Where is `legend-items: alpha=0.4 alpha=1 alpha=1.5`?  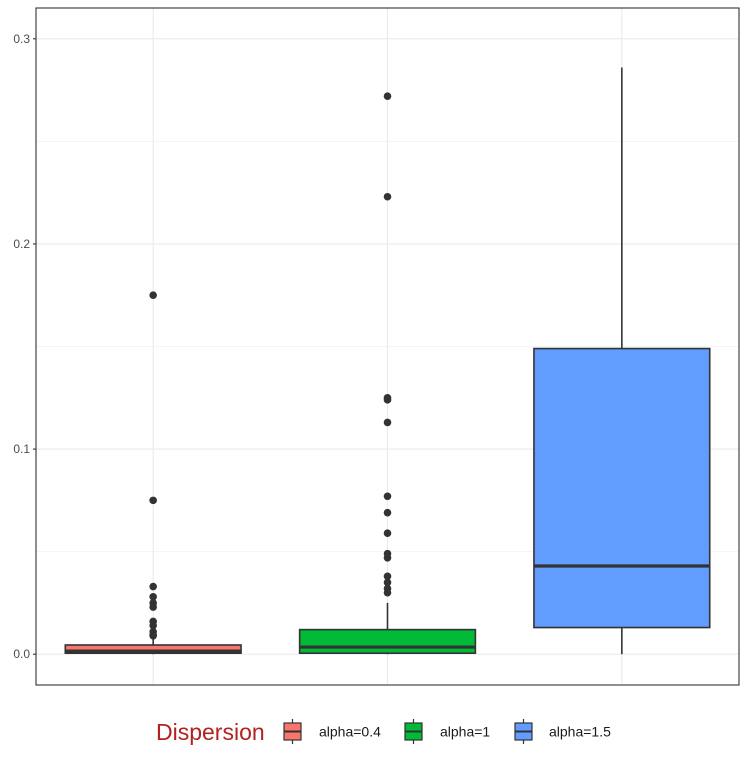 legend-items: alpha=0.4 alpha=1 alpha=1.5 is located at coordinates (447, 731).